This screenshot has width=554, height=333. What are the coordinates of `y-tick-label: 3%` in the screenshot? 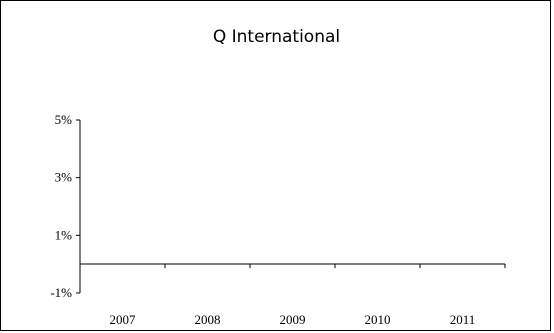 It's located at (64, 177).